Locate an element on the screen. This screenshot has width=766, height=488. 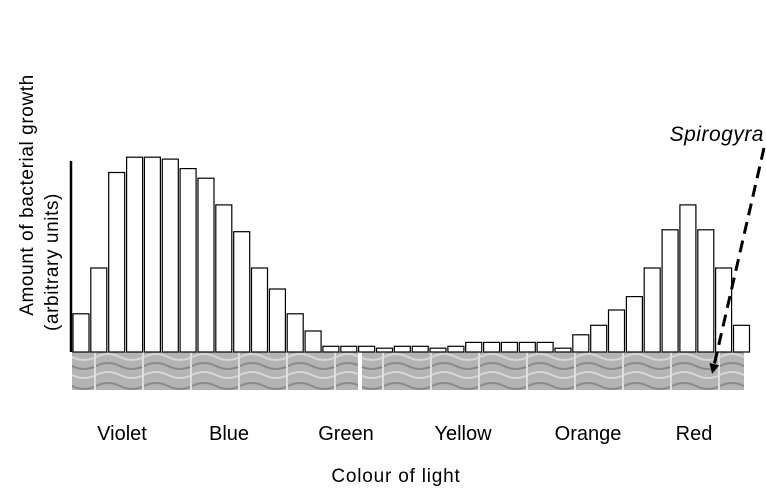
band-label-green: Green is located at coordinates (346, 434).